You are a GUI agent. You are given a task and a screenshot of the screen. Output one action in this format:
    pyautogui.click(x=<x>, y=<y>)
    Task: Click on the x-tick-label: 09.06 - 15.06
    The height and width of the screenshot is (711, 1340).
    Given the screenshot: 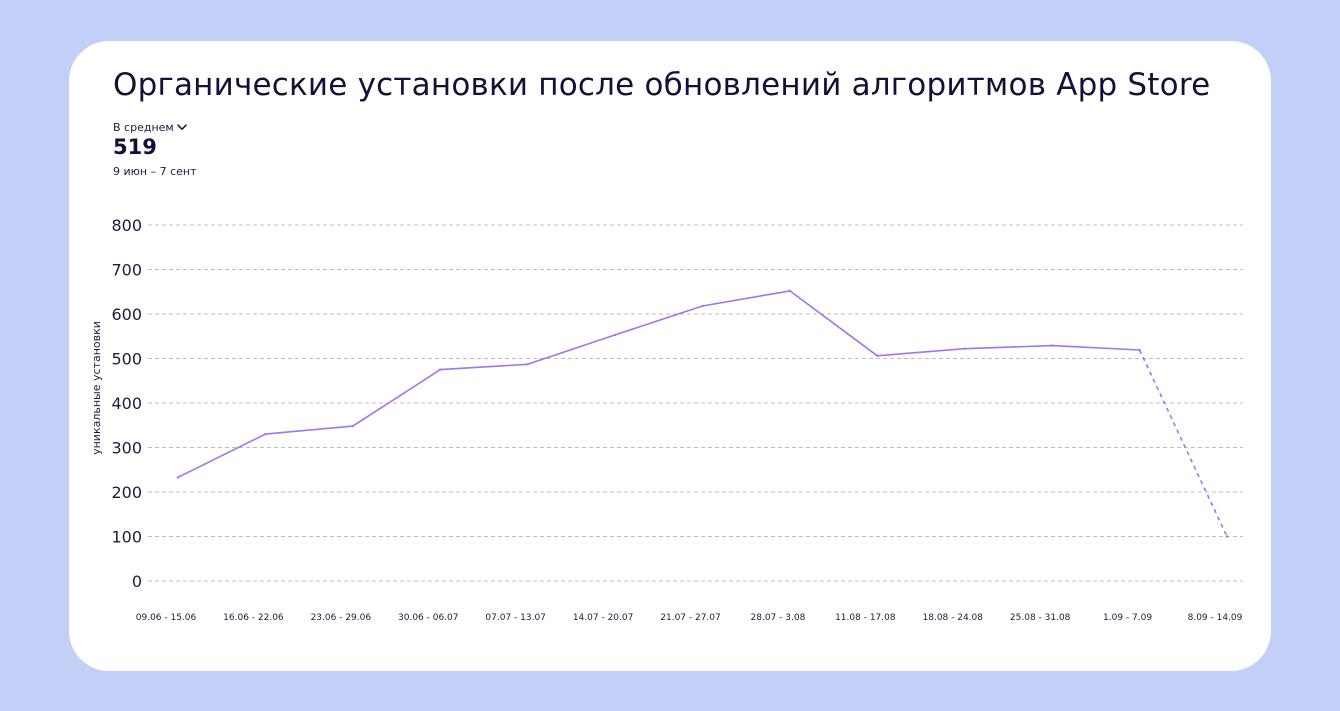 What is the action you would take?
    pyautogui.click(x=166, y=618)
    